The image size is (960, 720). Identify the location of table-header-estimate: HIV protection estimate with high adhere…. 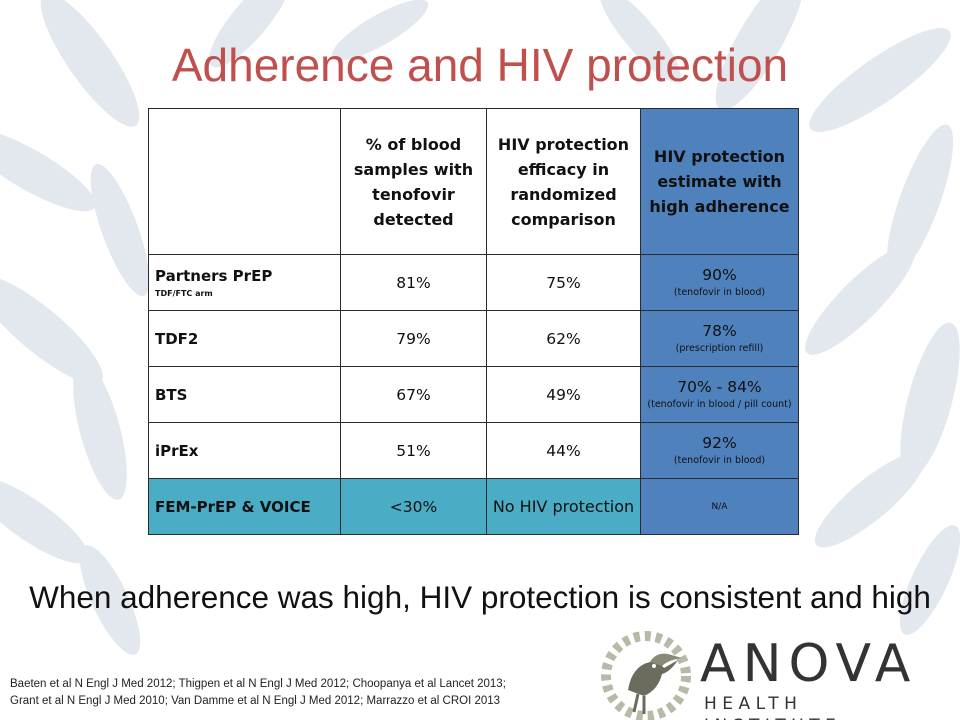
(719, 181).